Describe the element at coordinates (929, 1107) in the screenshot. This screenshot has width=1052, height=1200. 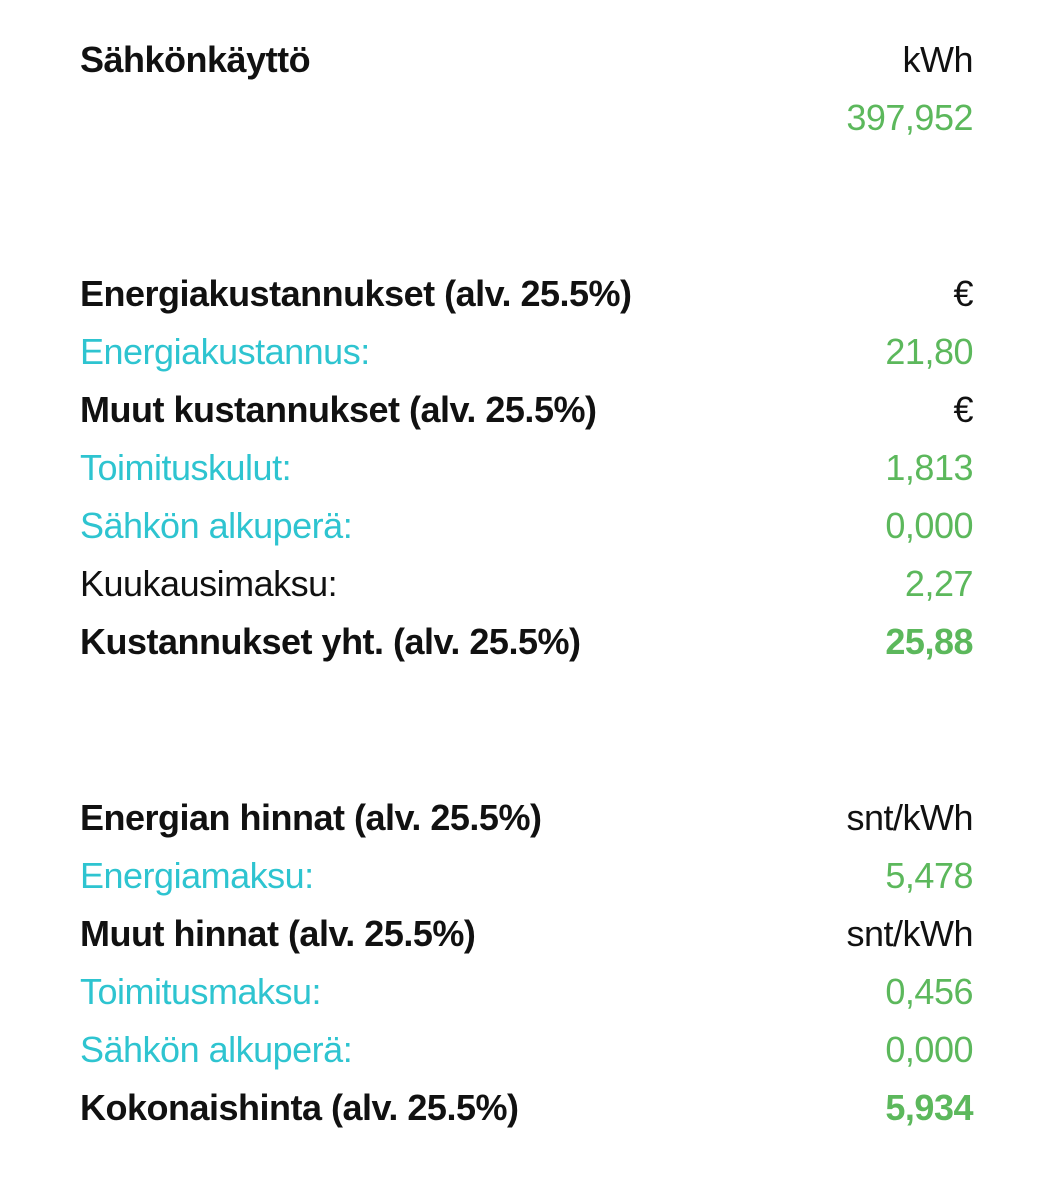
I see `total-price-value: 5,934` at that location.